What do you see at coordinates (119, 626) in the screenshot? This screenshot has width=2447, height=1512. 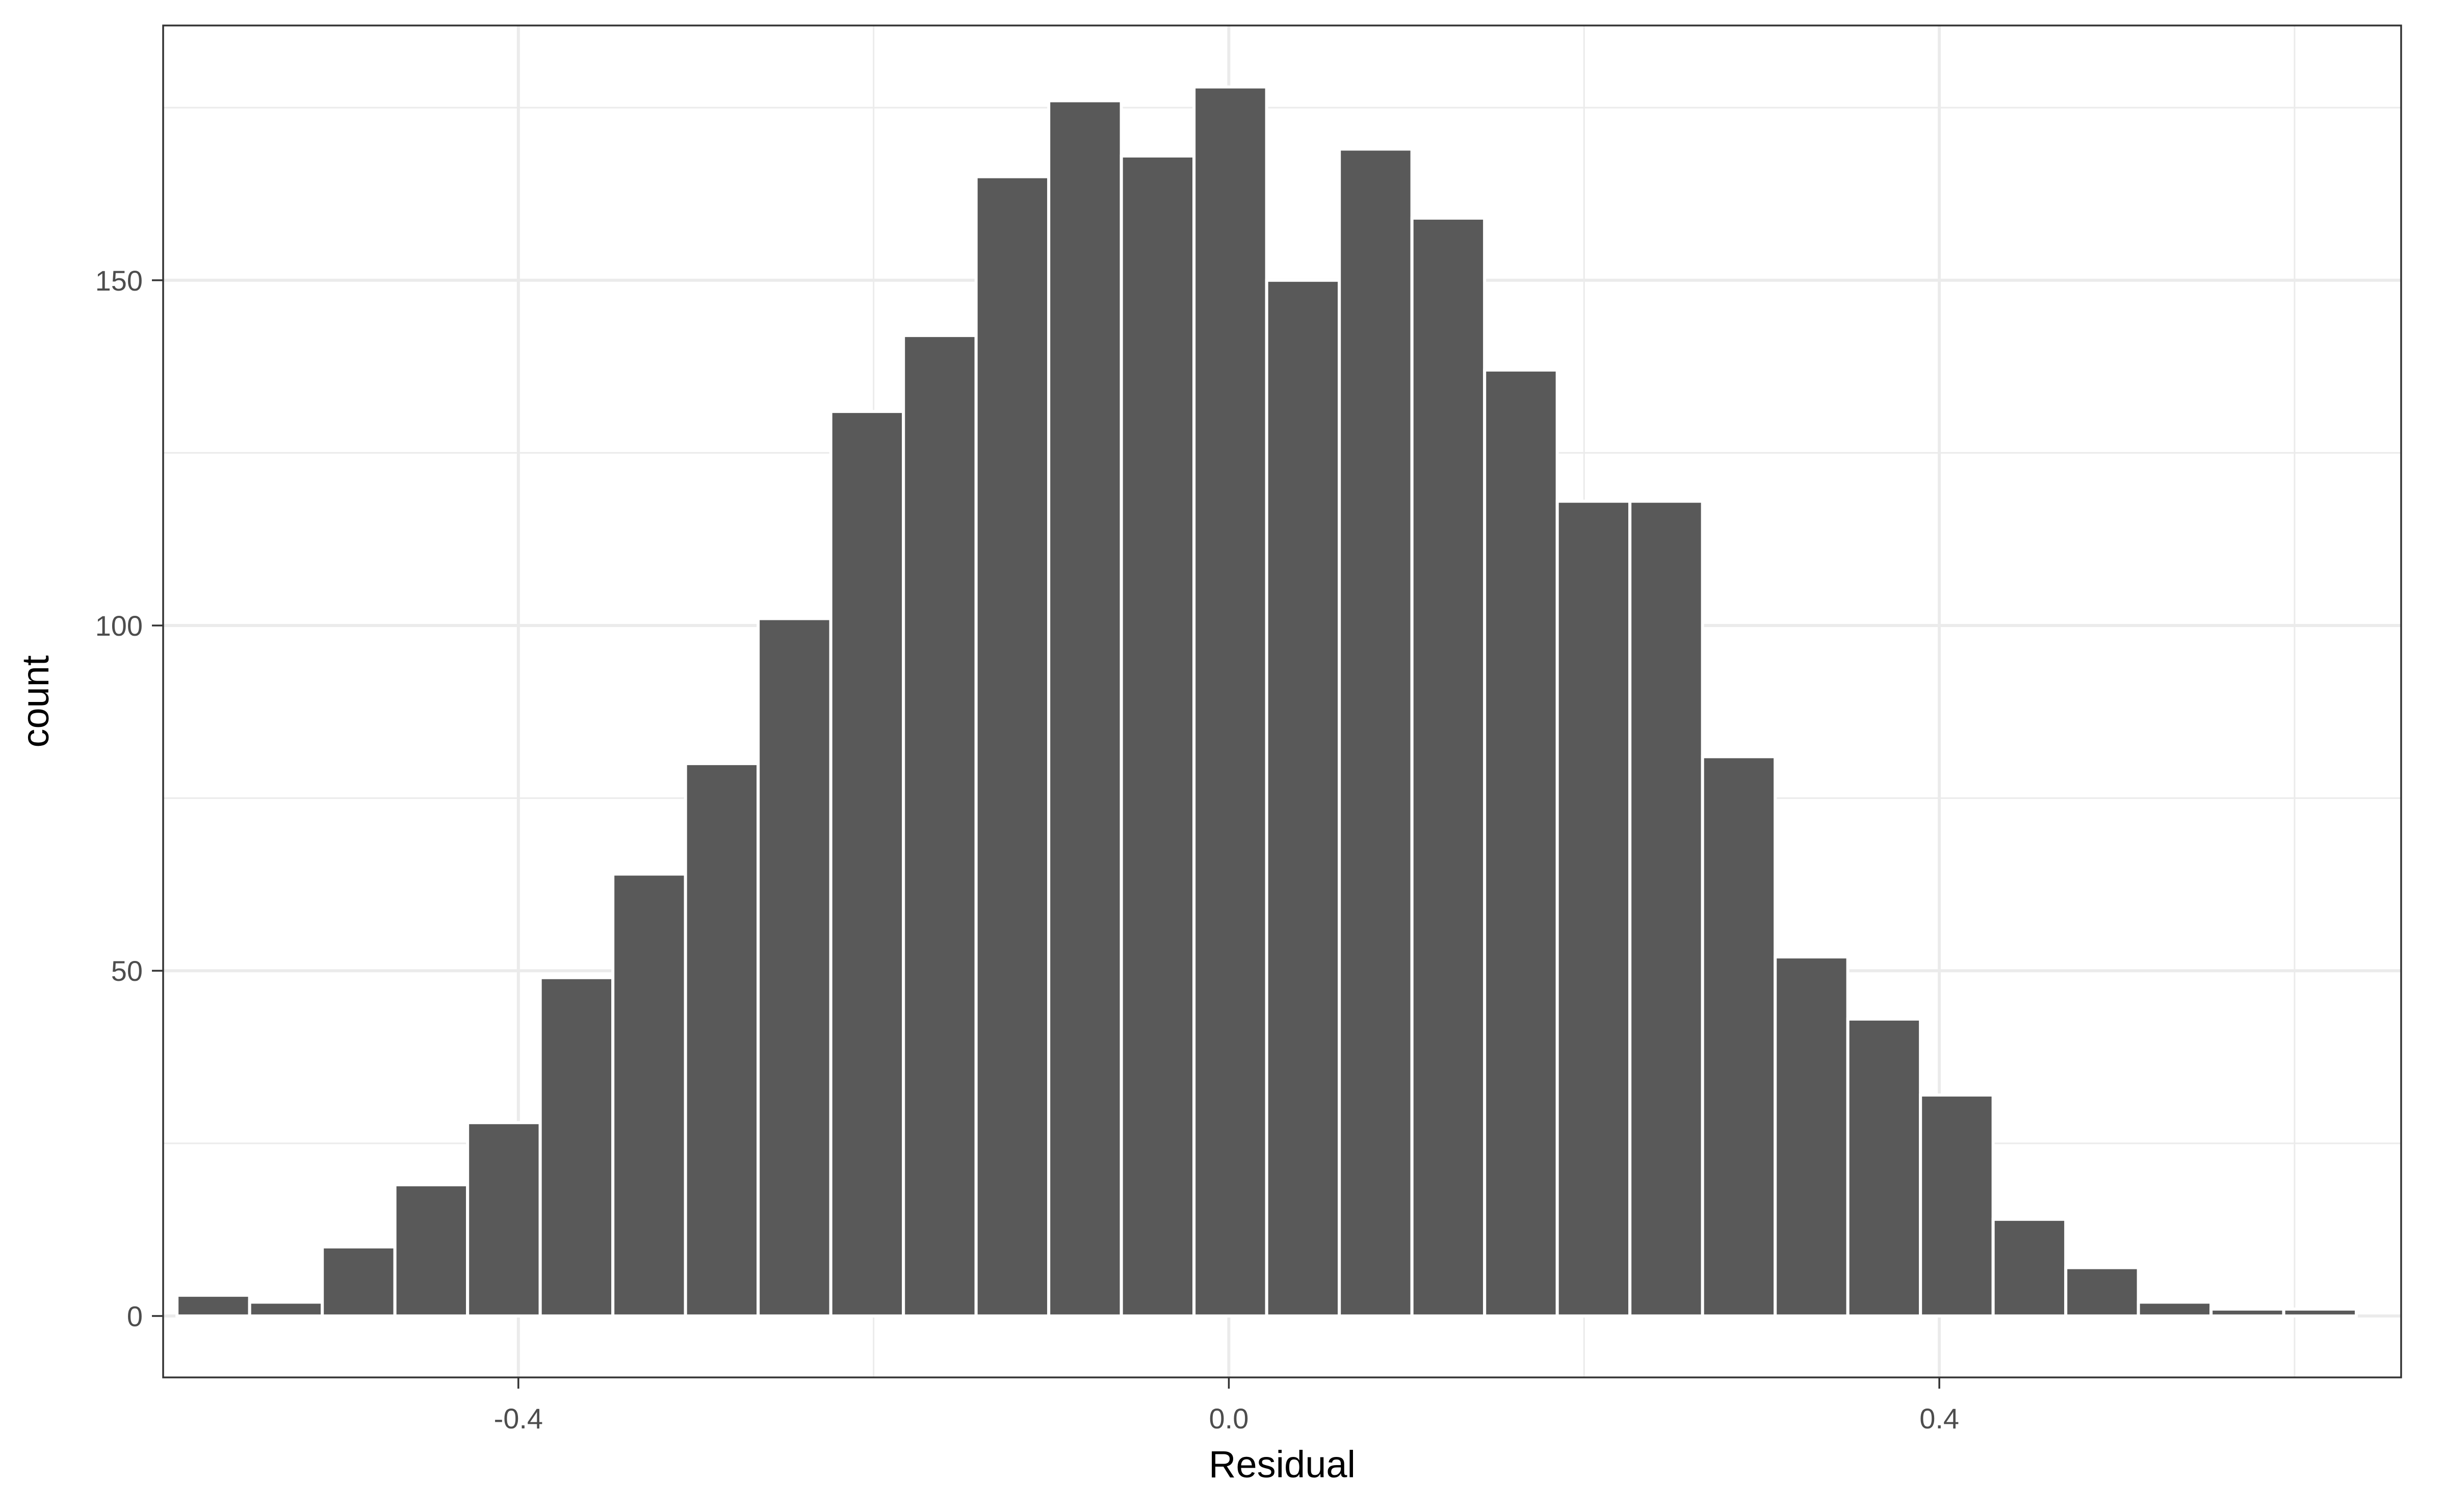 I see `y-tick-label: 100` at bounding box center [119, 626].